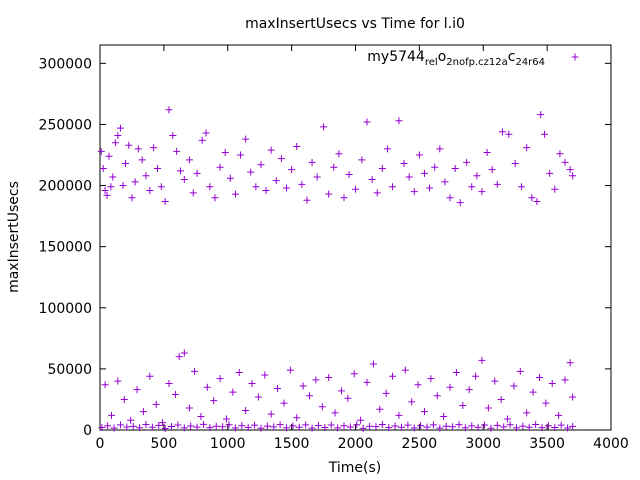 This screenshot has height=480, width=640. I want to click on legend-marker-symbol, so click(575, 57).